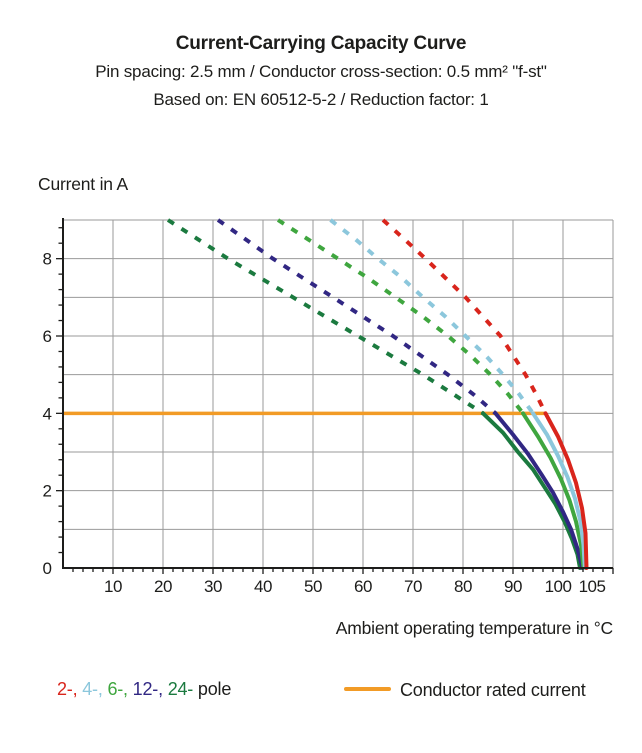  Describe the element at coordinates (321, 43) in the screenshot. I see `chart-title: Current-Carrying Capacity Curve` at that location.